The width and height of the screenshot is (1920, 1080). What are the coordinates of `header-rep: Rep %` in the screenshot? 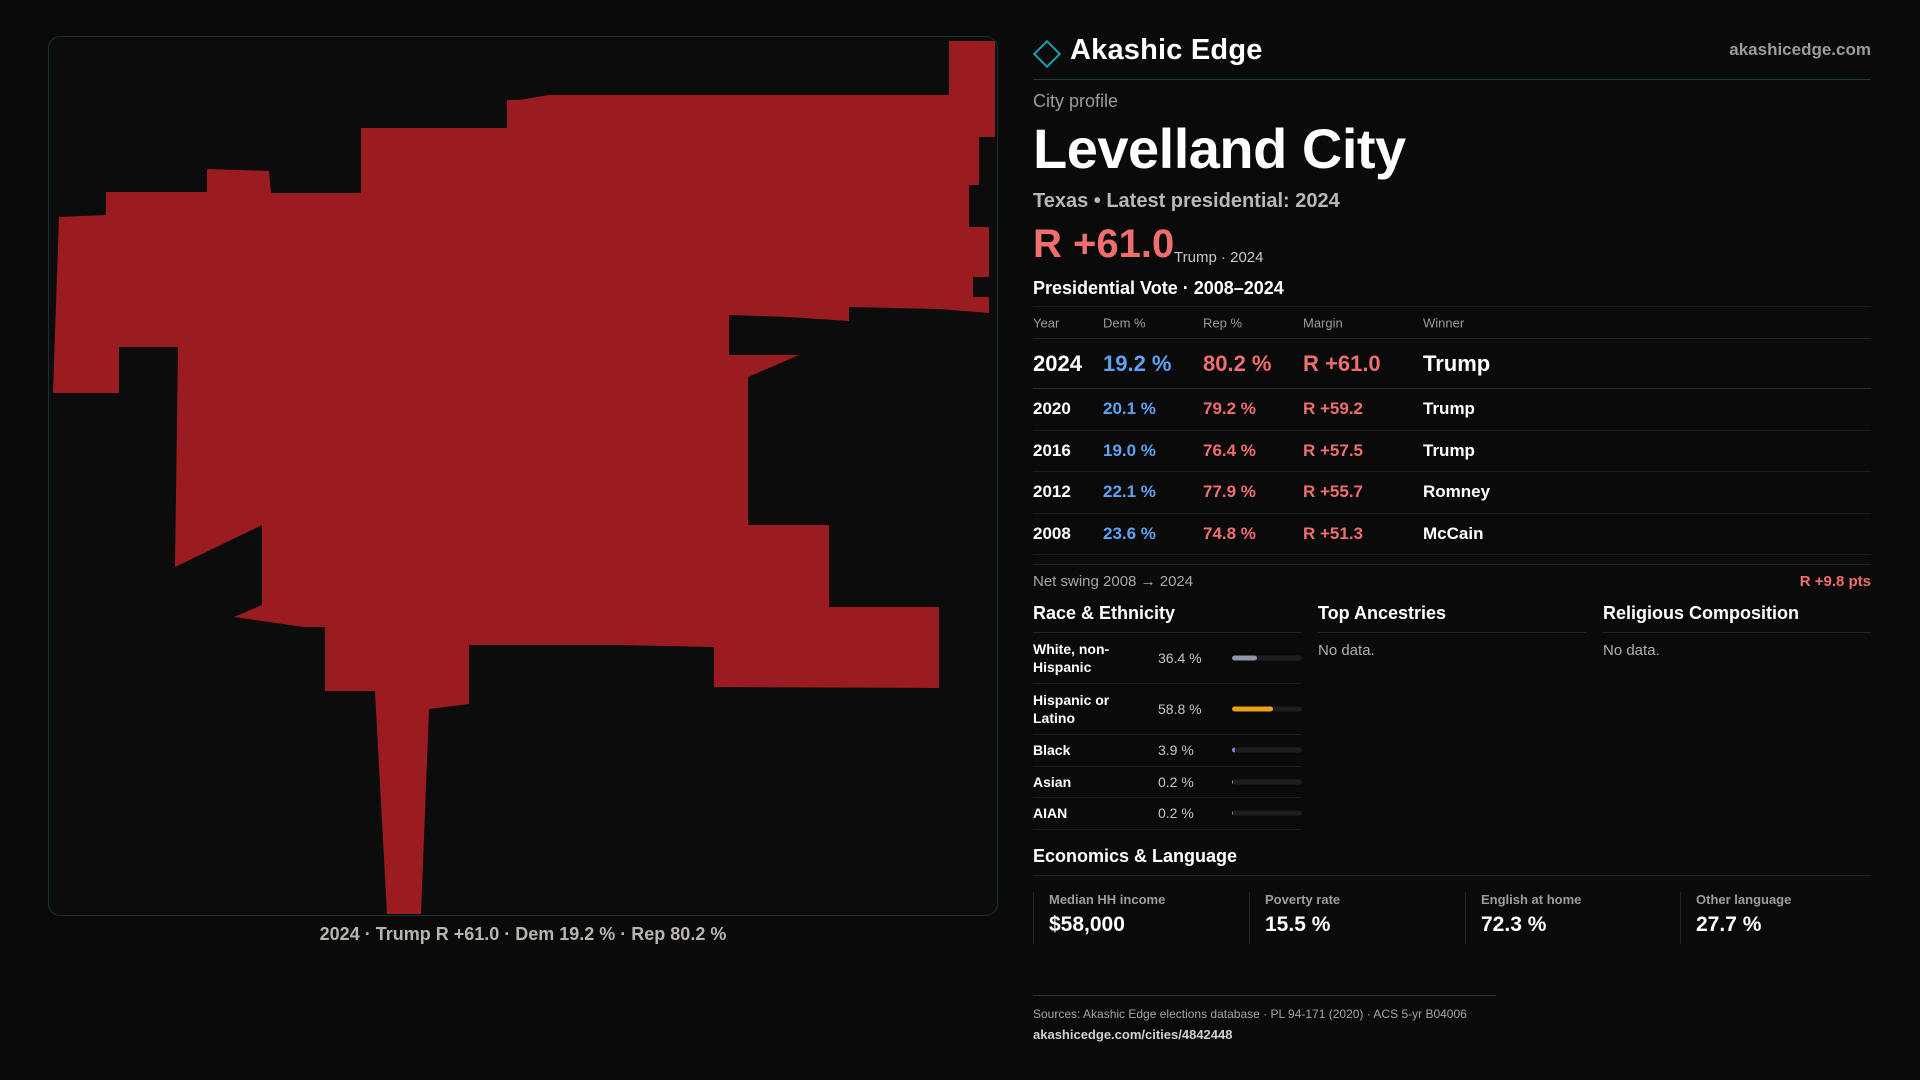 It's located at (1223, 322).